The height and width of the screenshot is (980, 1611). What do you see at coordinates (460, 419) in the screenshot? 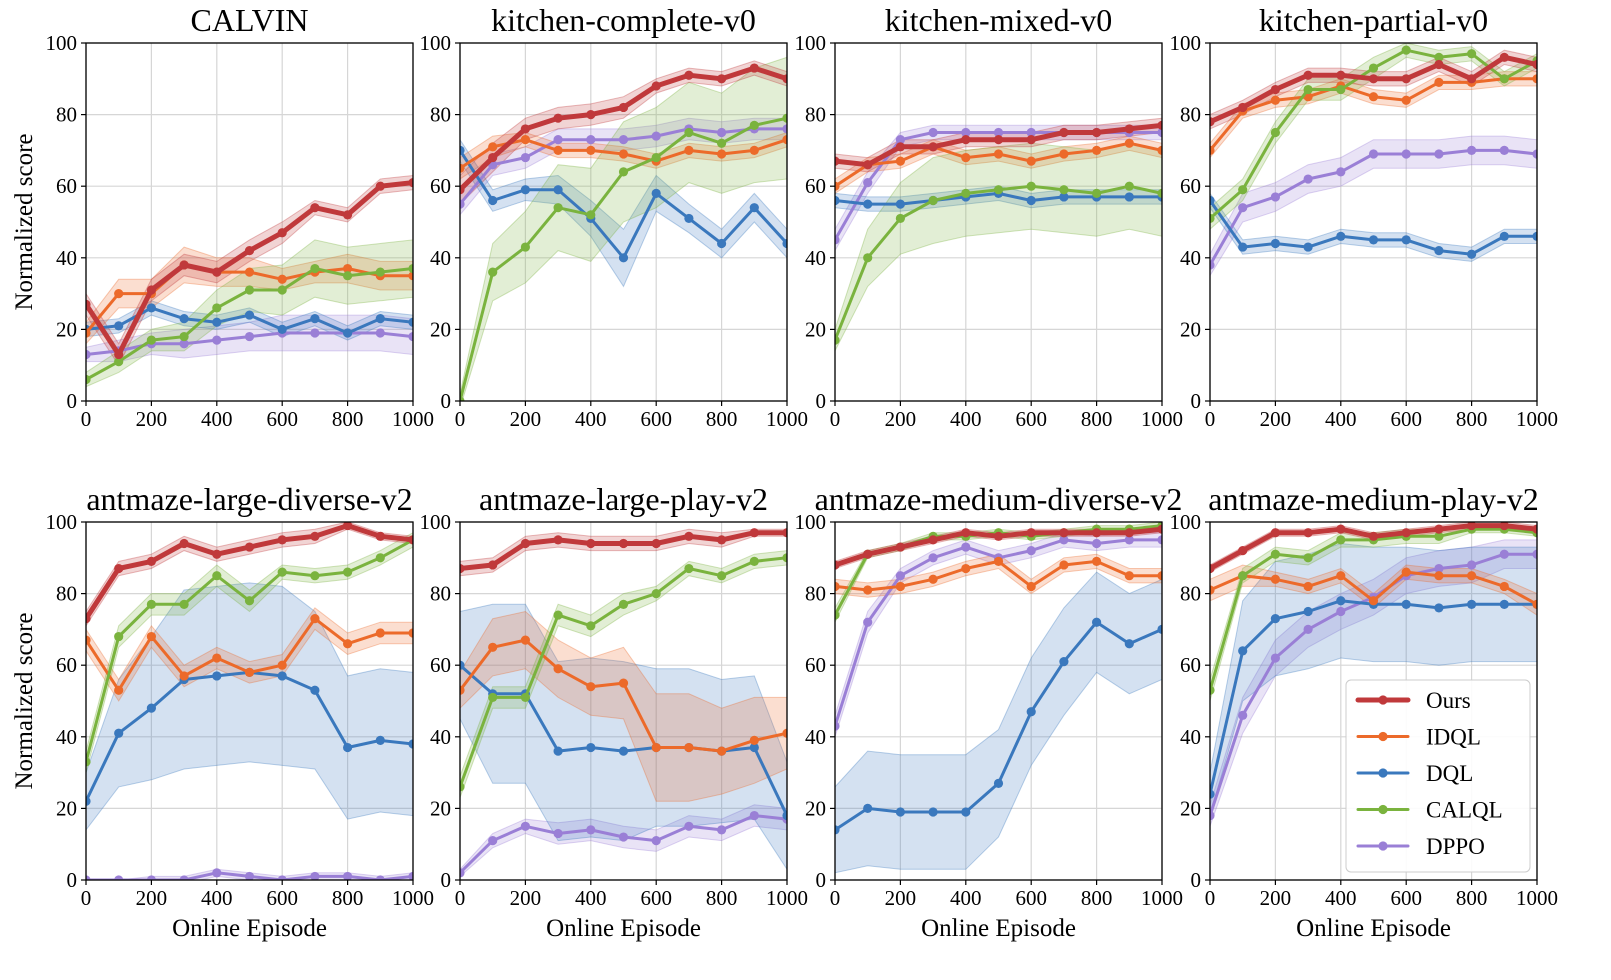
I see `x-tick-label: 0` at bounding box center [460, 419].